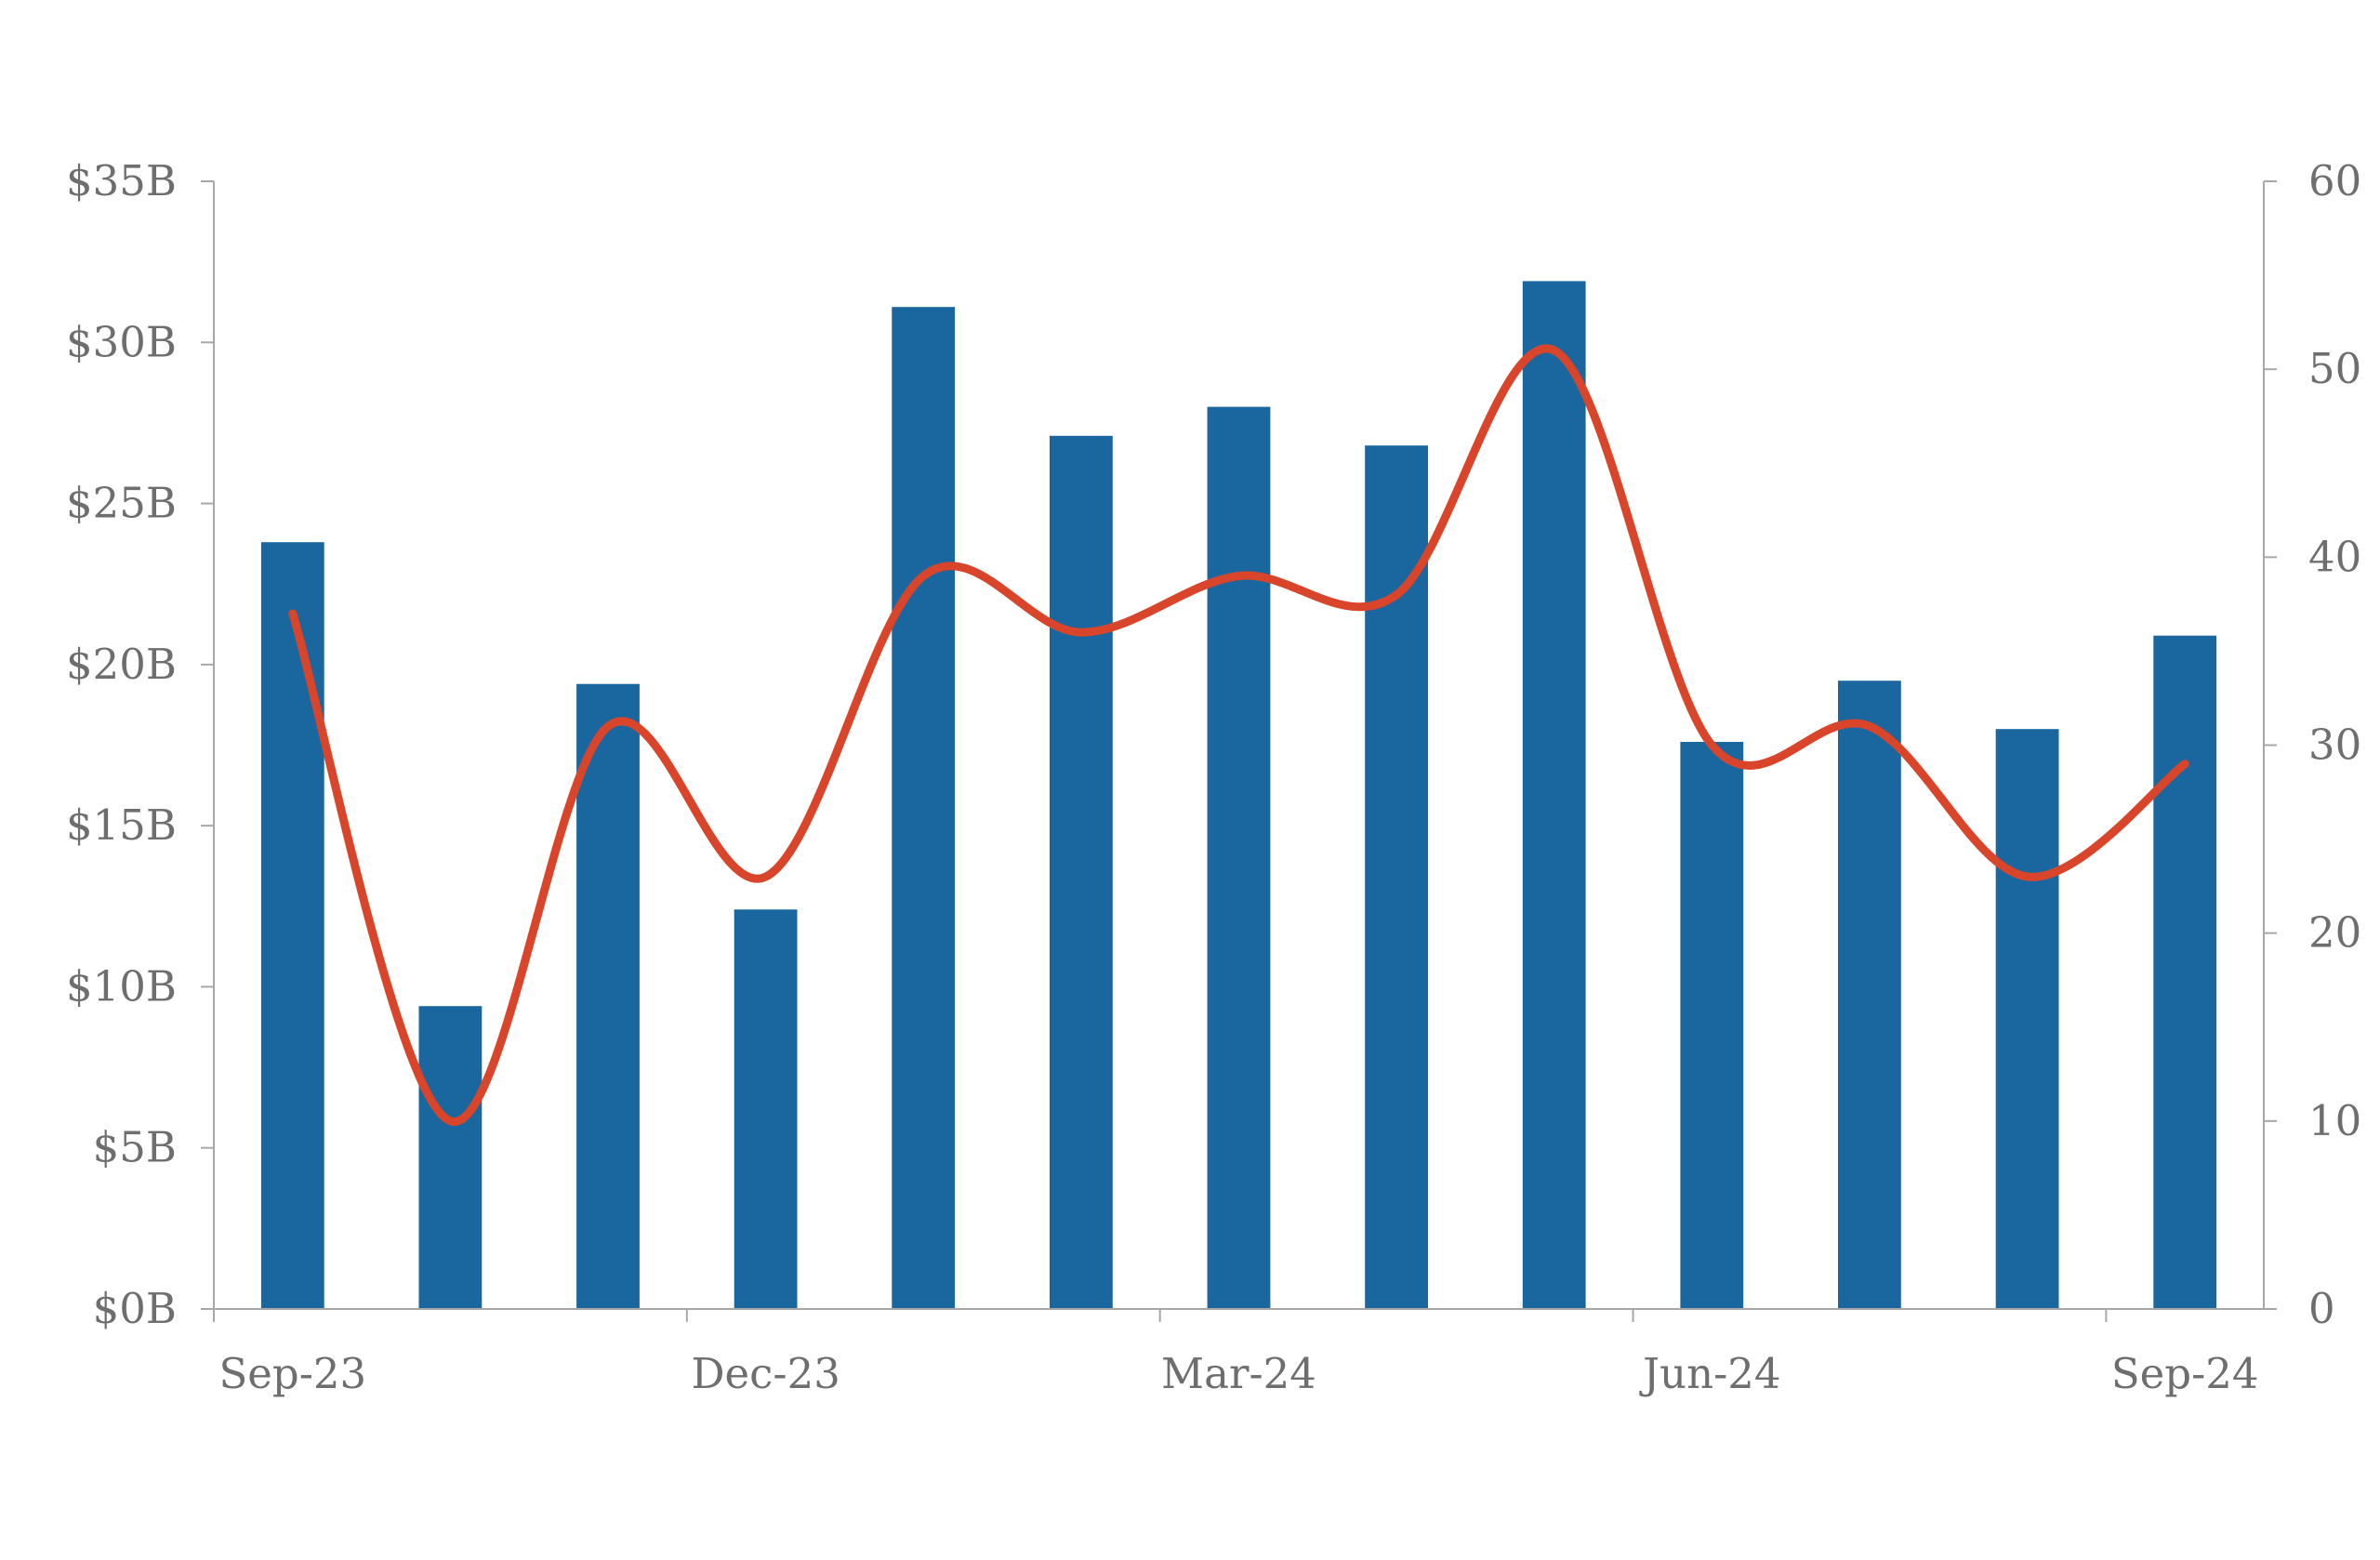 This screenshot has width=2380, height=1560. Describe the element at coordinates (1238, 1373) in the screenshot. I see `x-tick-label: Mar-24` at that location.